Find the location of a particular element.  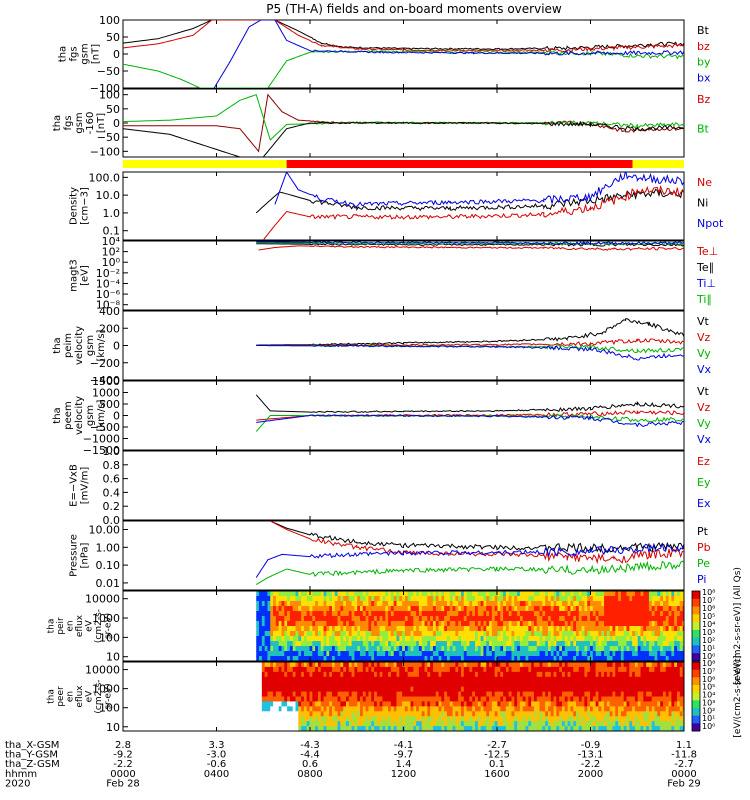

spectrogram-peir-spectrogram is located at coordinates (470, 626).